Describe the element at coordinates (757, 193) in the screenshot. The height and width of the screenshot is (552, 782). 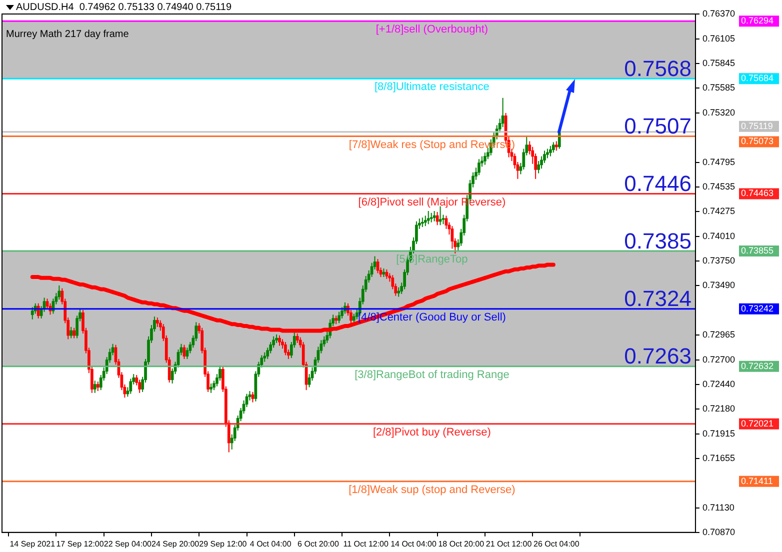
I see `text: 0.74463` at that location.